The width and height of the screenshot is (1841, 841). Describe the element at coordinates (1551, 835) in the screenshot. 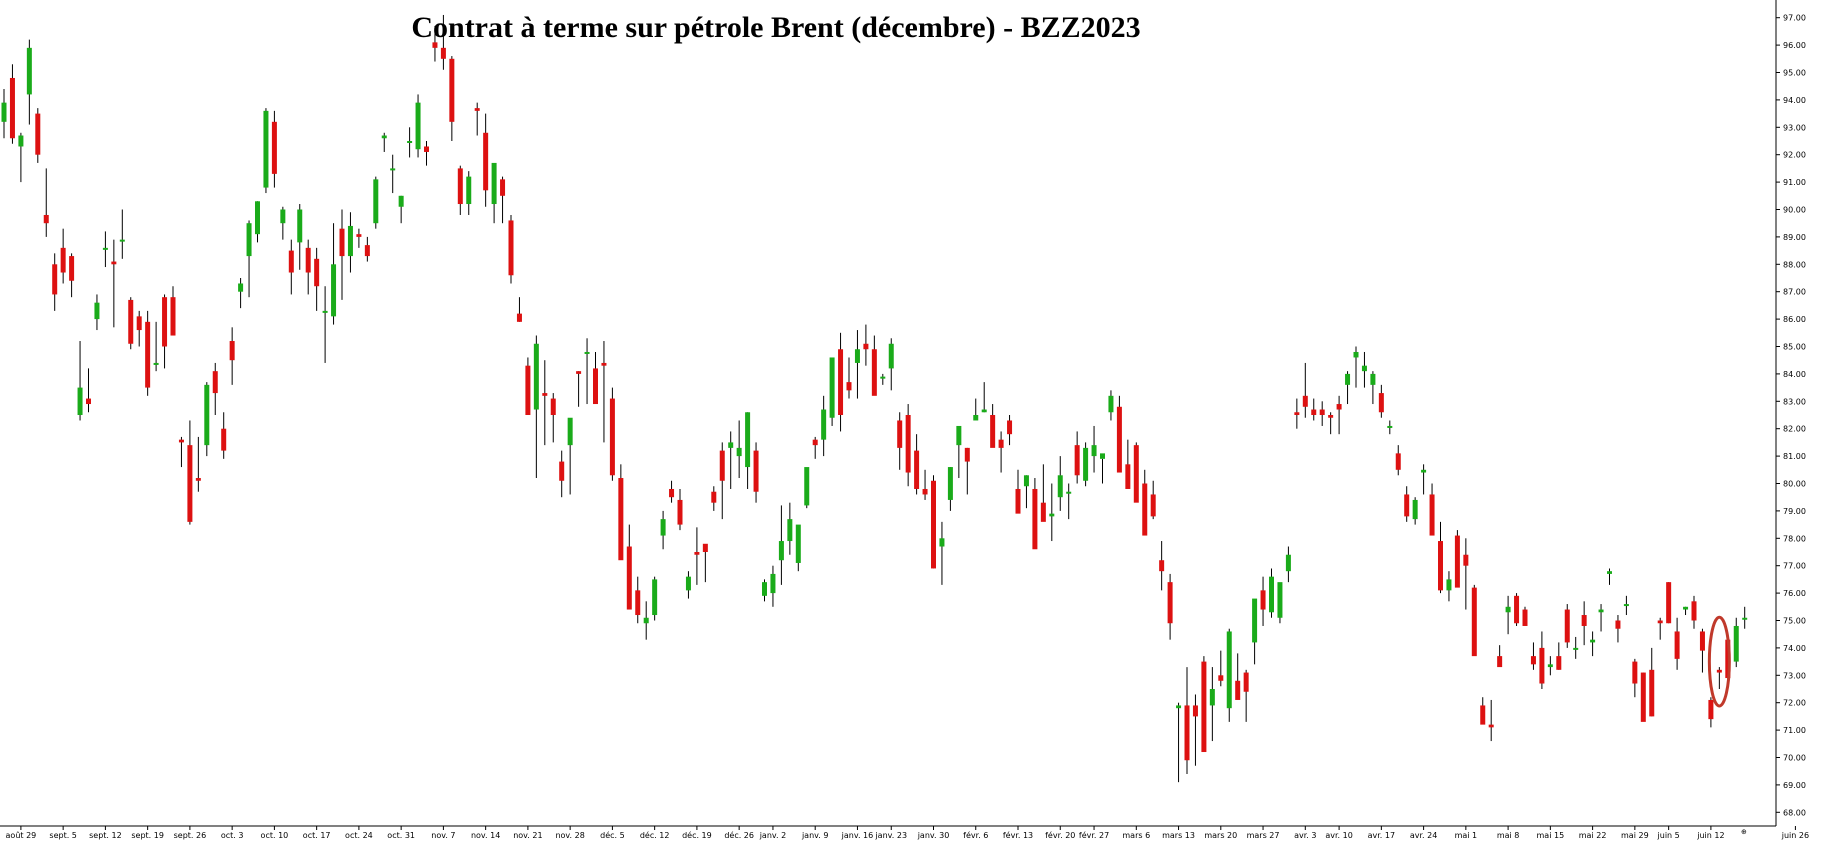

I see `x-tick-label: mai 15` at that location.